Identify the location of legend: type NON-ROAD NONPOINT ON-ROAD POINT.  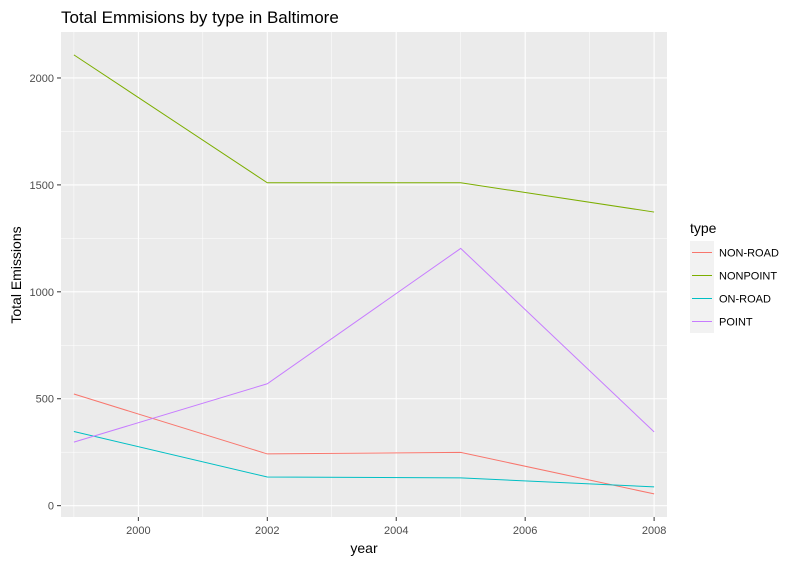
(734, 276).